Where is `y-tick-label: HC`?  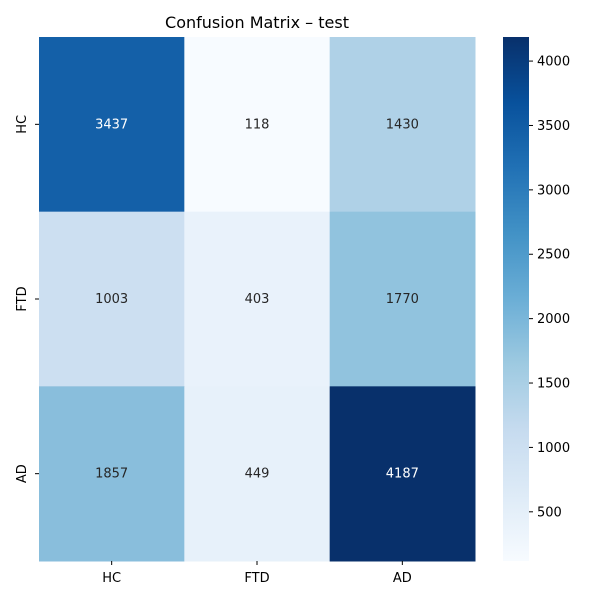 y-tick-label: HC is located at coordinates (22, 124).